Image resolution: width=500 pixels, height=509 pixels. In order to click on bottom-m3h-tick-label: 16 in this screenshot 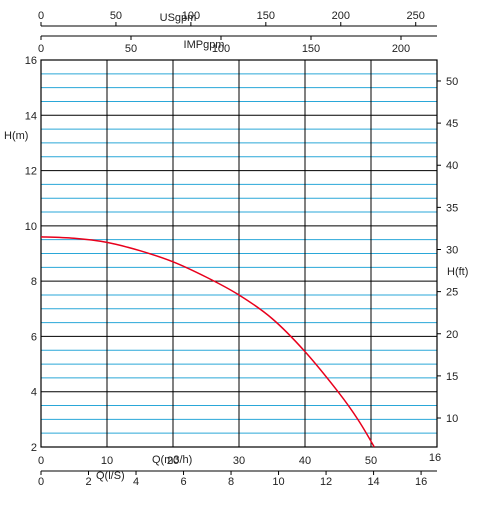, I will do `click(435, 458)`.